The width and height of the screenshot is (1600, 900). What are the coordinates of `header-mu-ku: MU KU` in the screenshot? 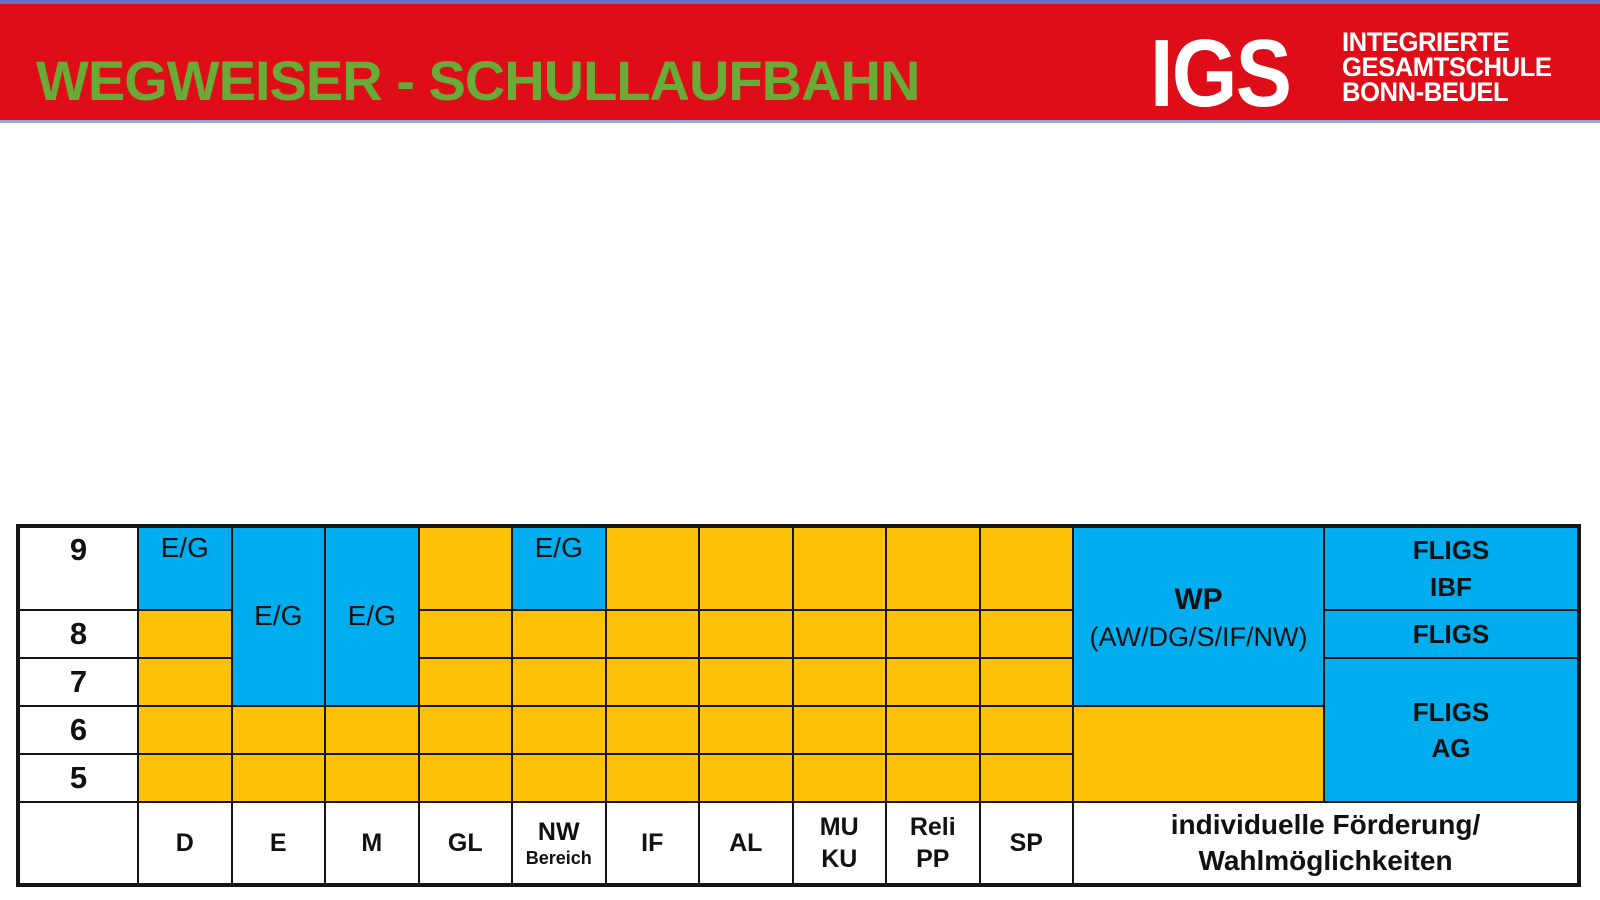 It's located at (839, 843).